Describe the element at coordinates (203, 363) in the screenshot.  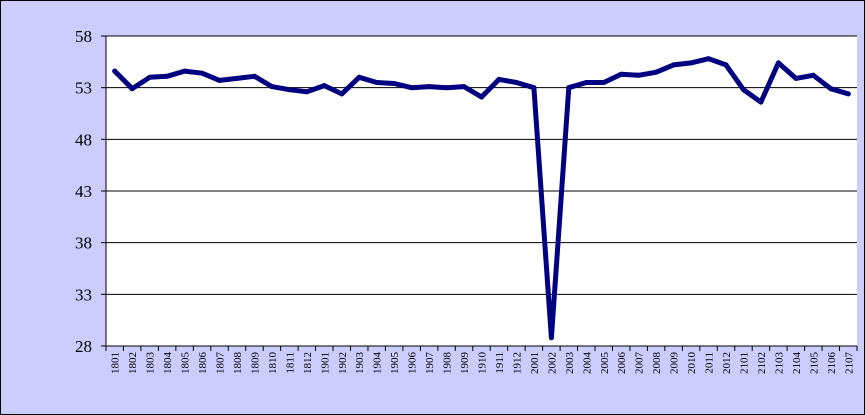
I see `x-tick-label: 1806` at that location.